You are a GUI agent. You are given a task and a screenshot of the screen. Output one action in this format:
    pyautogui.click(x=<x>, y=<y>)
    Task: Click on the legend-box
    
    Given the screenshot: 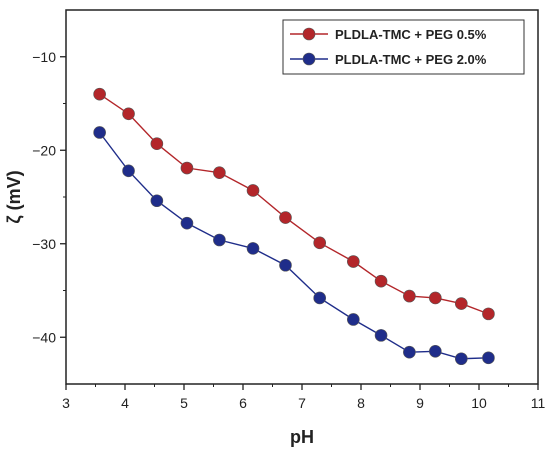 What is the action you would take?
    pyautogui.click(x=403, y=47)
    